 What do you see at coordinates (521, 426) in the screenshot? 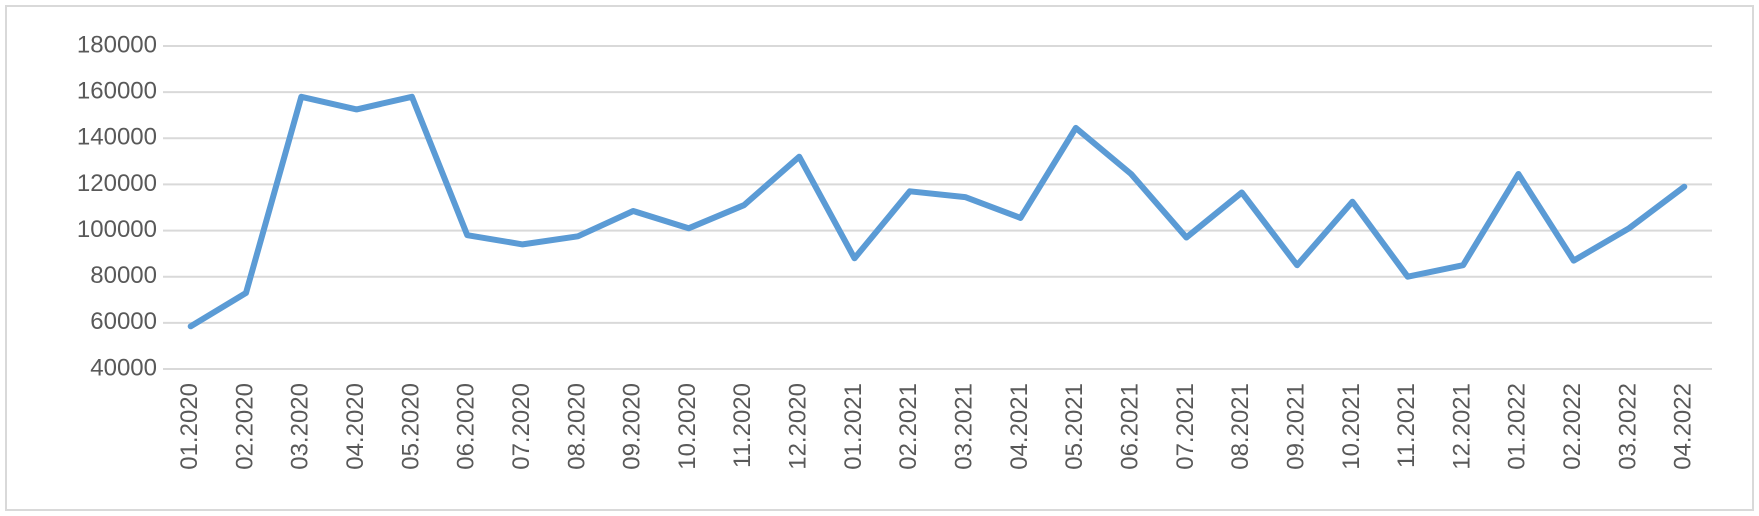
I see `x-tick-label: 07.2020` at bounding box center [521, 426].